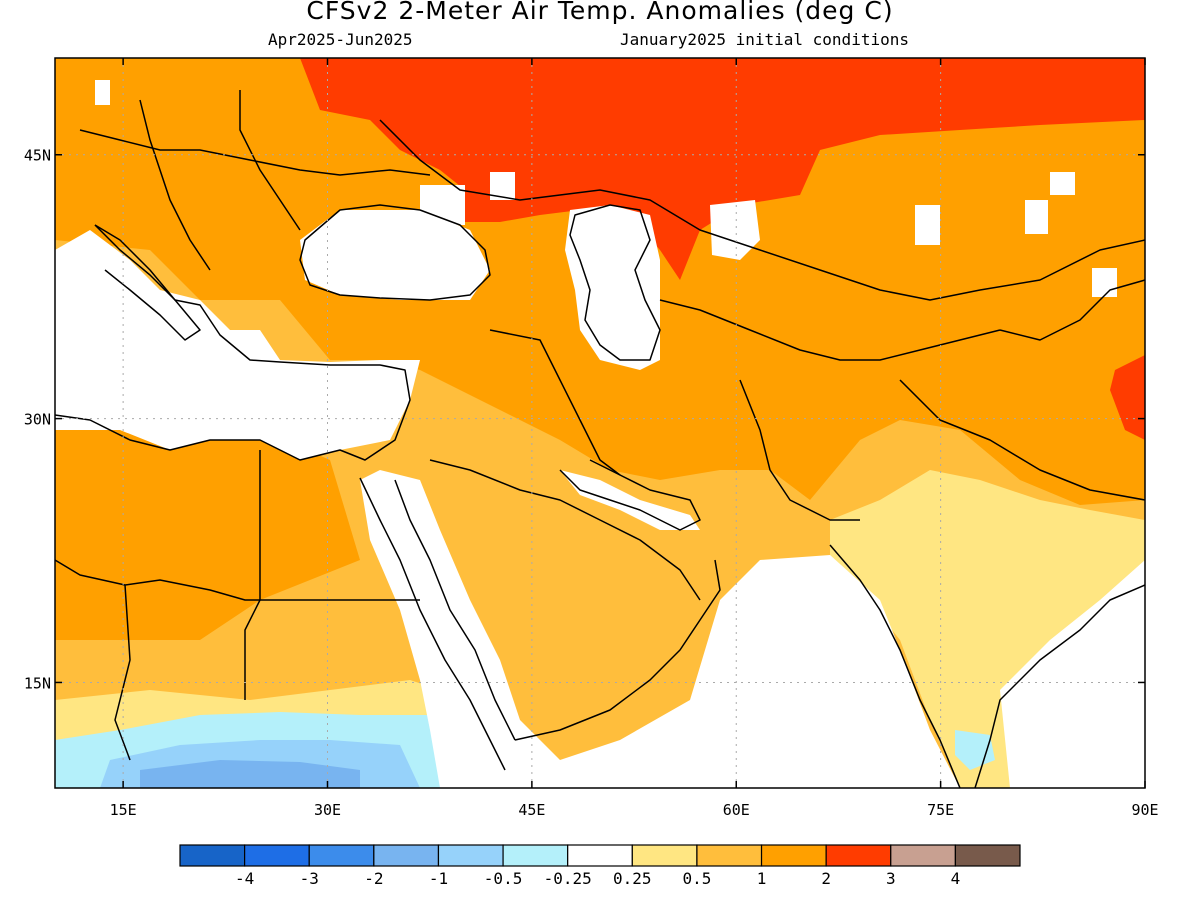 This screenshot has height=900, width=1200. What do you see at coordinates (309, 878) in the screenshot?
I see `colorbar-label: -3` at bounding box center [309, 878].